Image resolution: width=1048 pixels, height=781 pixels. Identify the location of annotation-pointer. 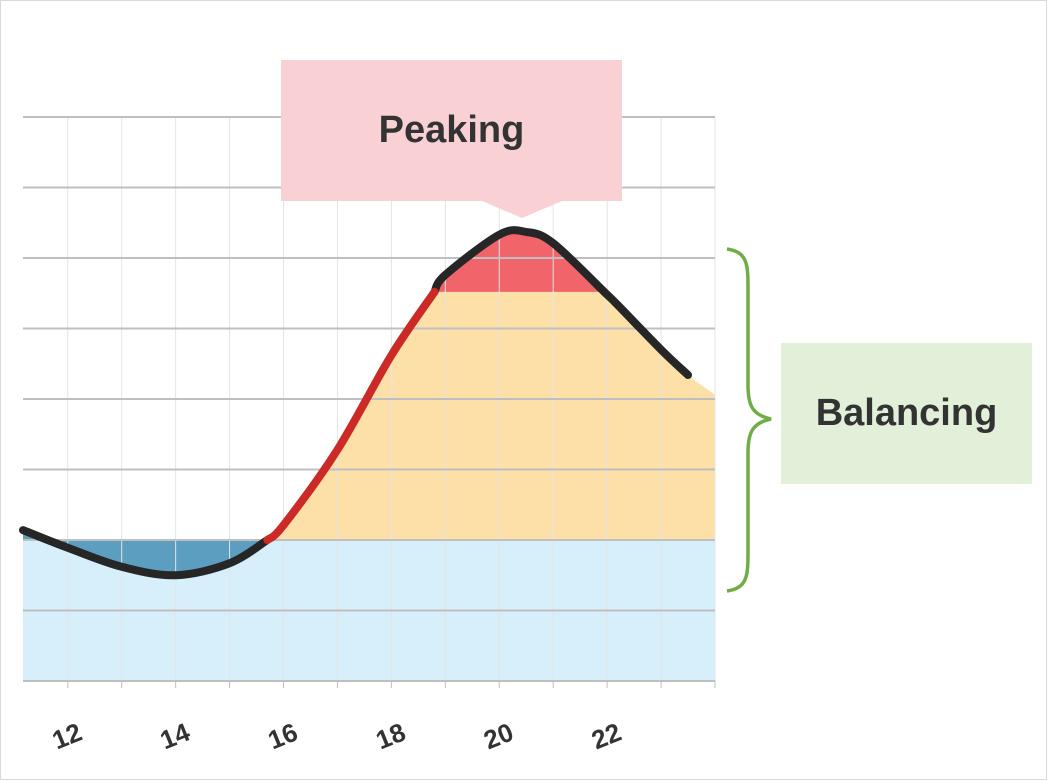
(522, 209).